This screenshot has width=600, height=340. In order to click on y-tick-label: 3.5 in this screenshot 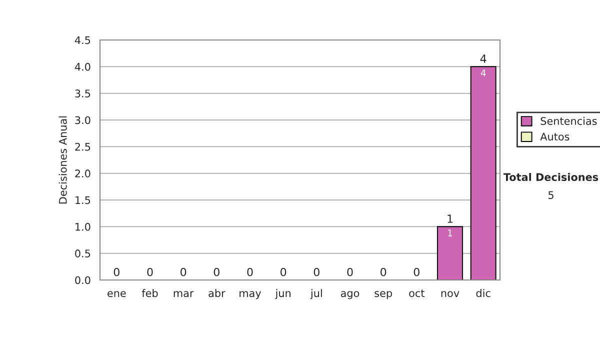, I will do `click(82, 94)`.